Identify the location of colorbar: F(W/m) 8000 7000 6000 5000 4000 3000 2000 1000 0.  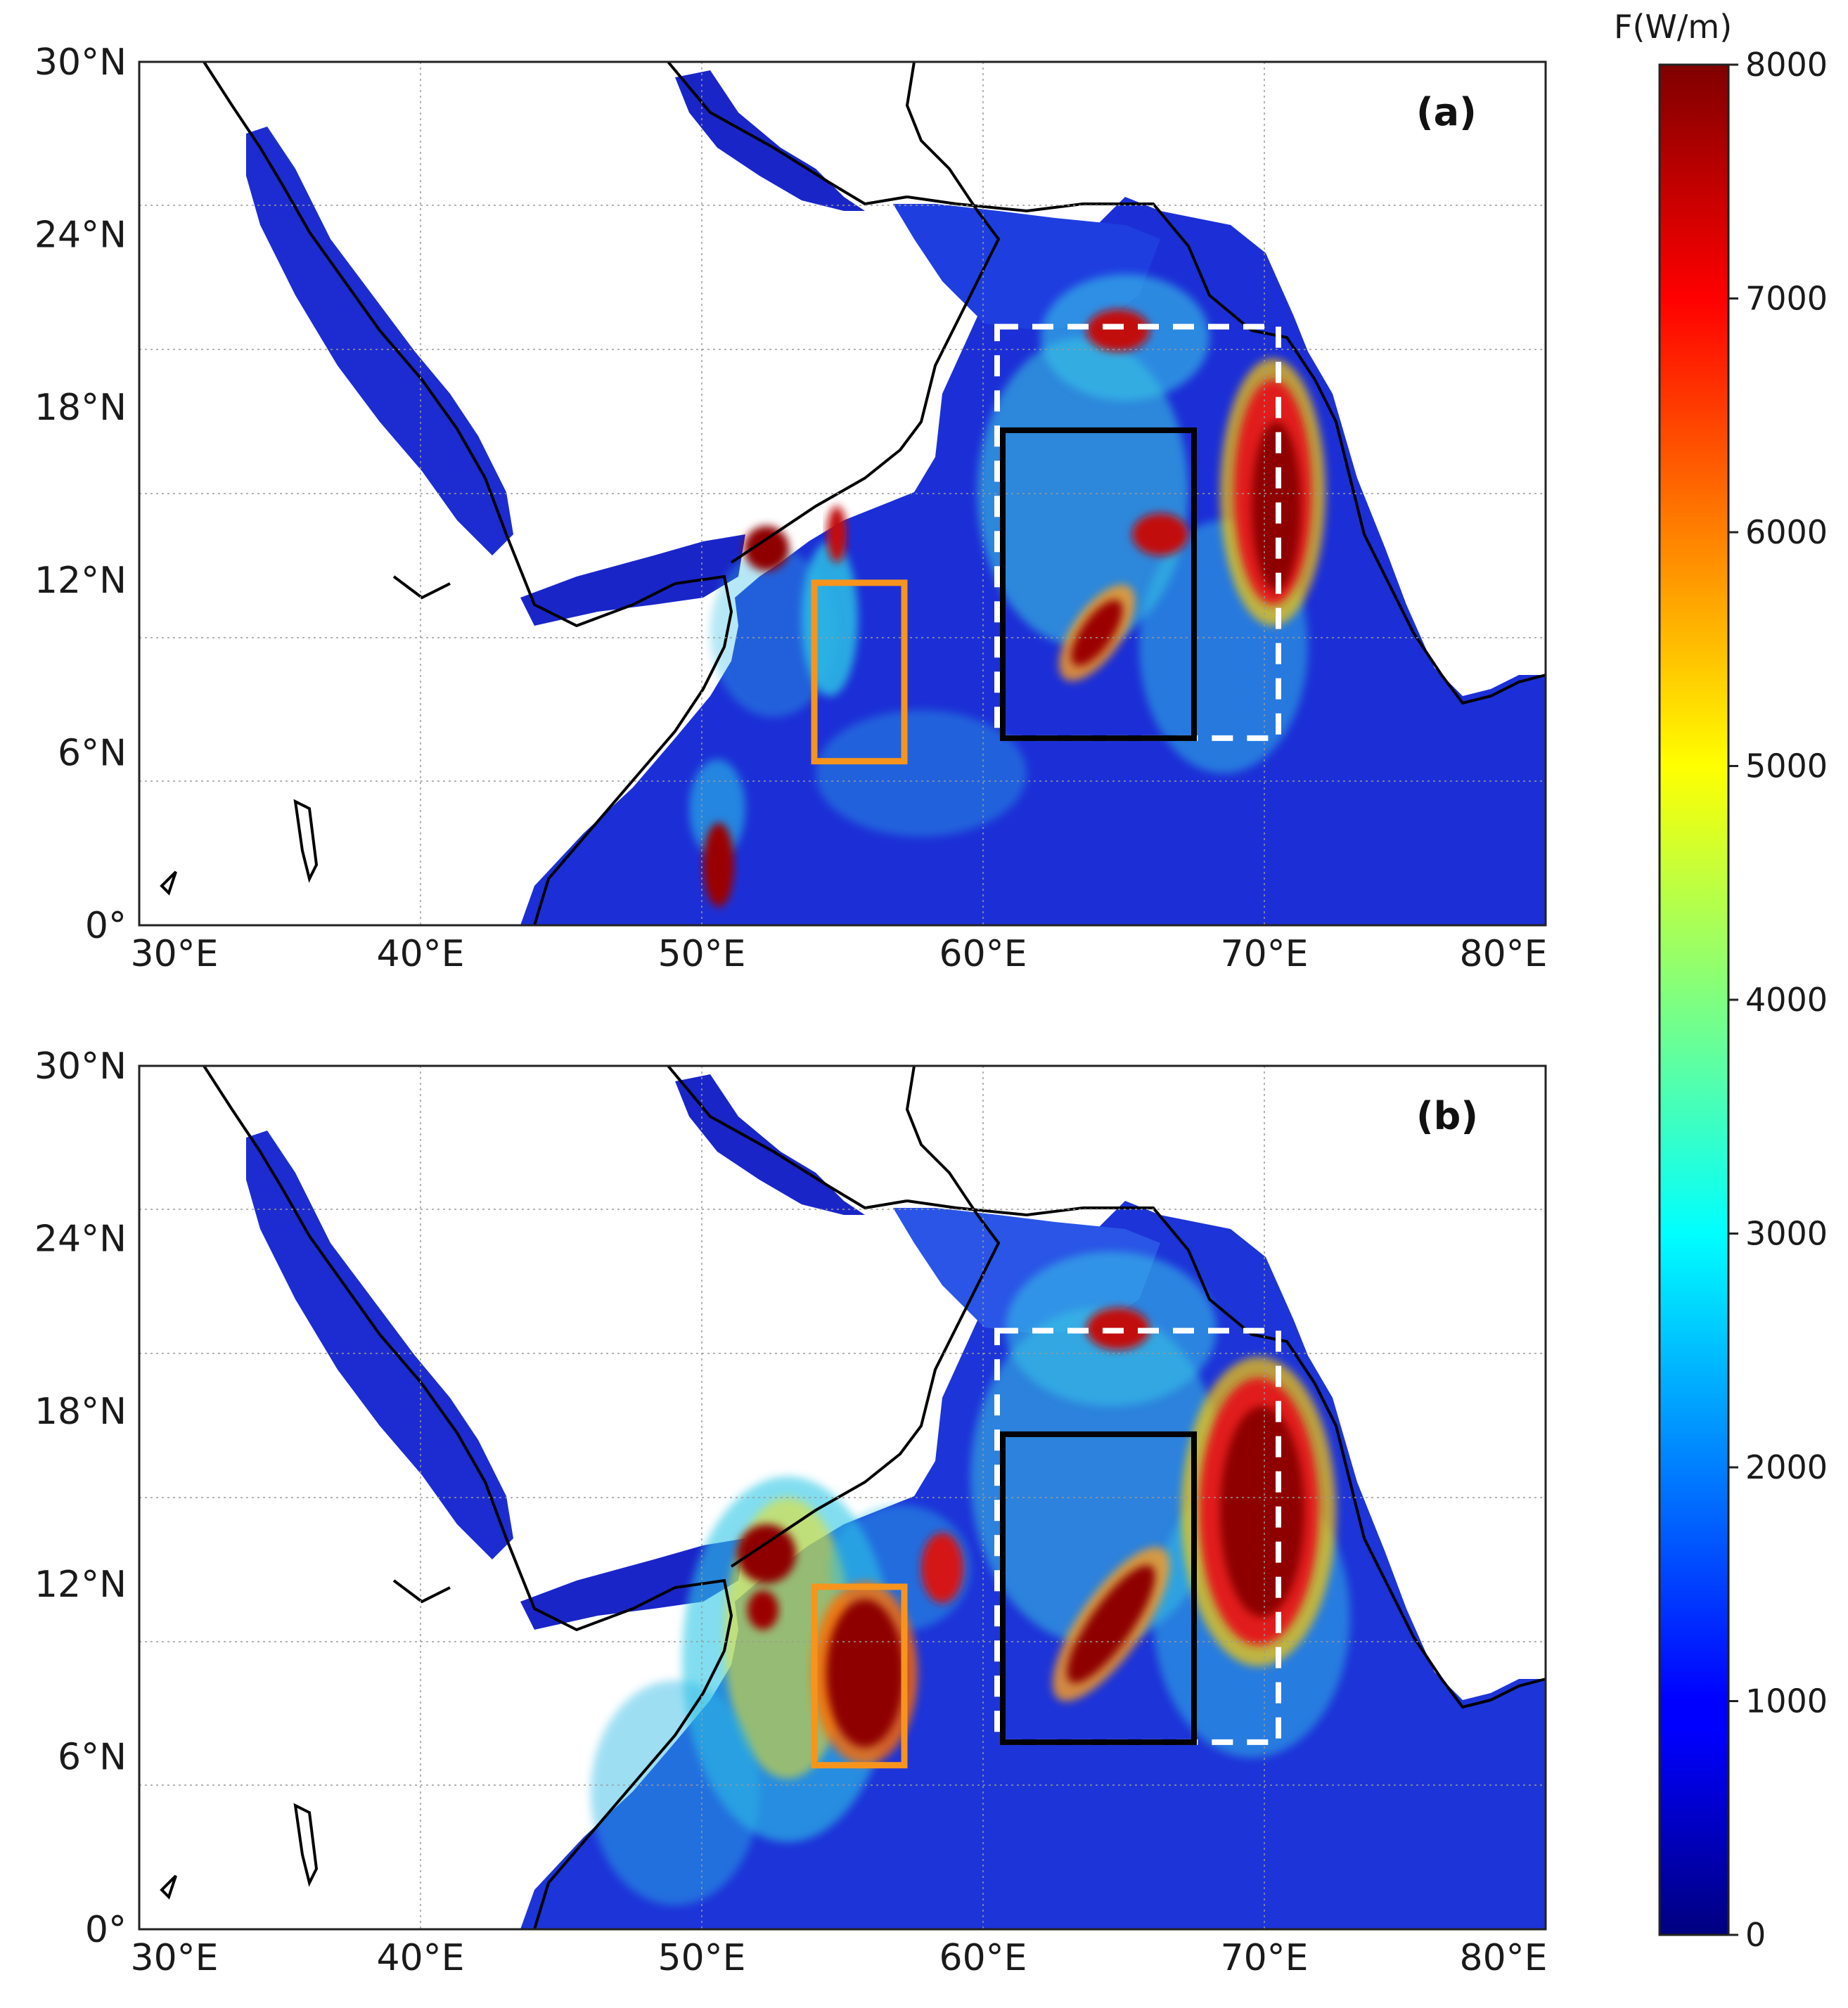
(1721, 981).